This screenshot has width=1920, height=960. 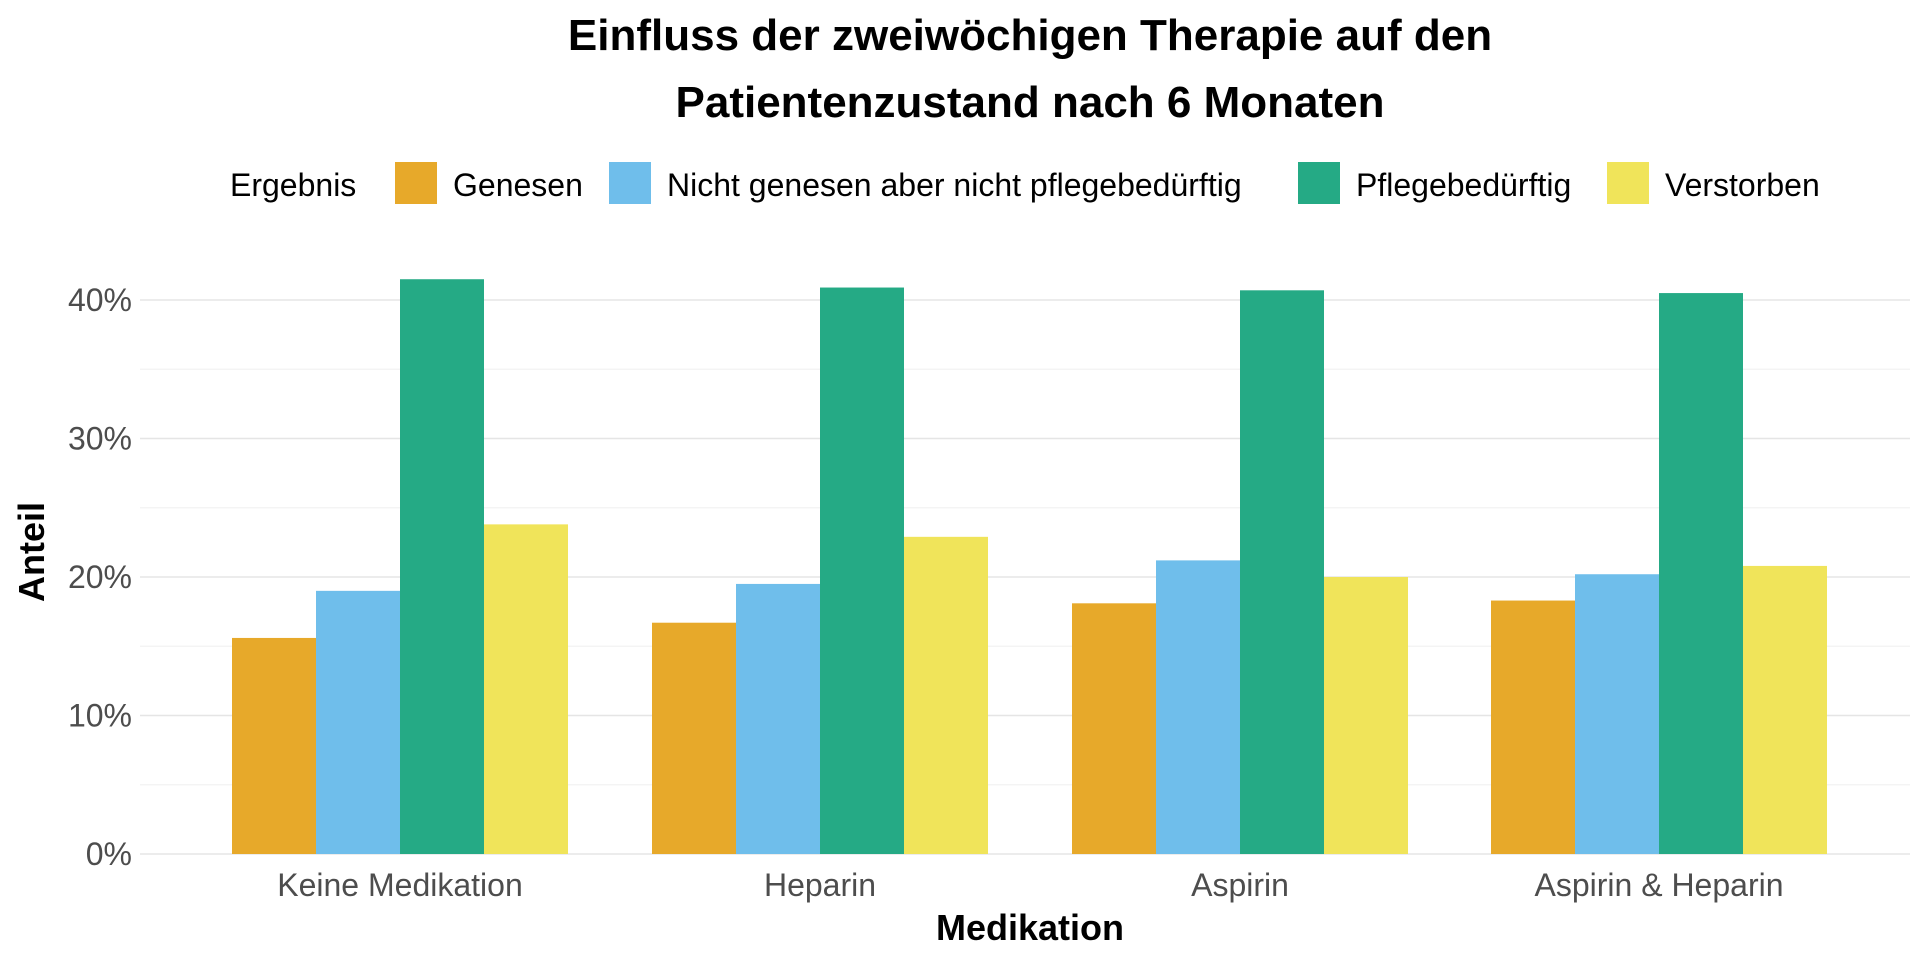 What do you see at coordinates (954, 185) in the screenshot?
I see `legend-label: Nicht genesen aber nicht pflegebedürftig` at bounding box center [954, 185].